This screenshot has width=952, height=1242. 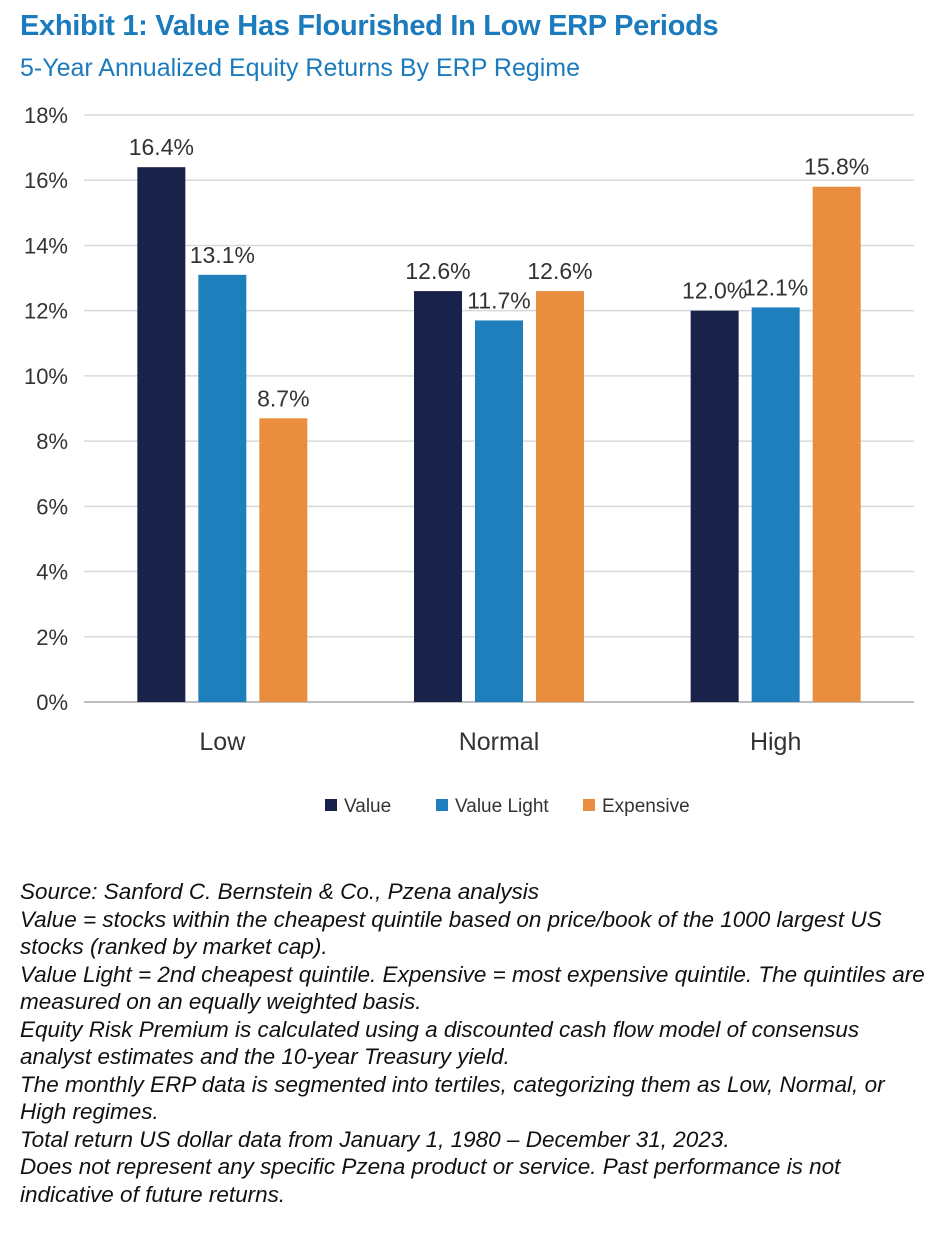 What do you see at coordinates (775, 287) in the screenshot?
I see `data-label: 12.1%` at bounding box center [775, 287].